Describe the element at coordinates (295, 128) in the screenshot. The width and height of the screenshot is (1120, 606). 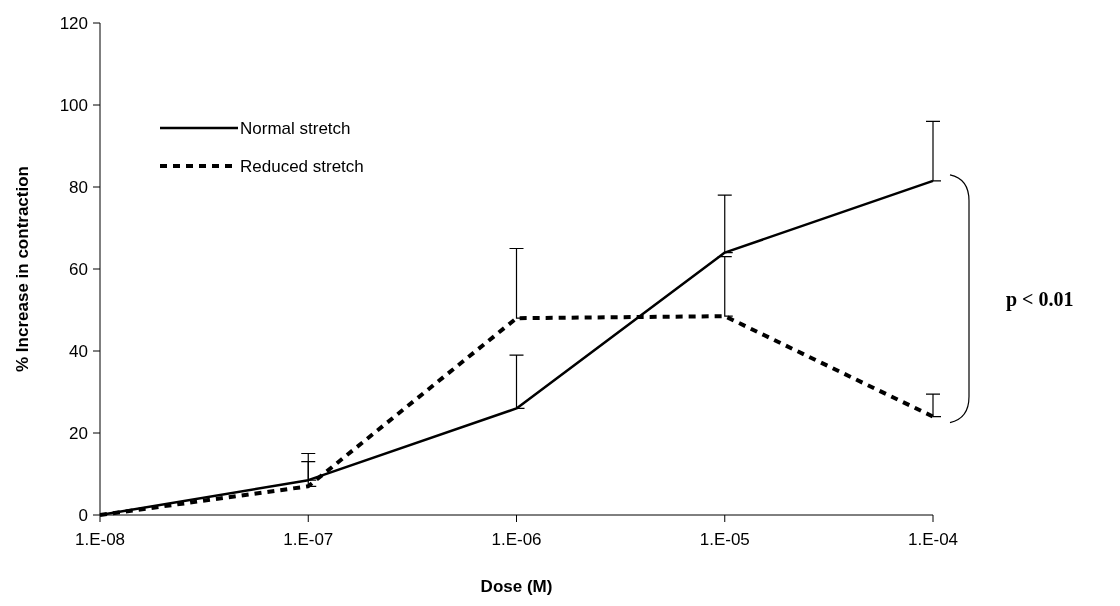
I see `legend-label: Normal stretch` at that location.